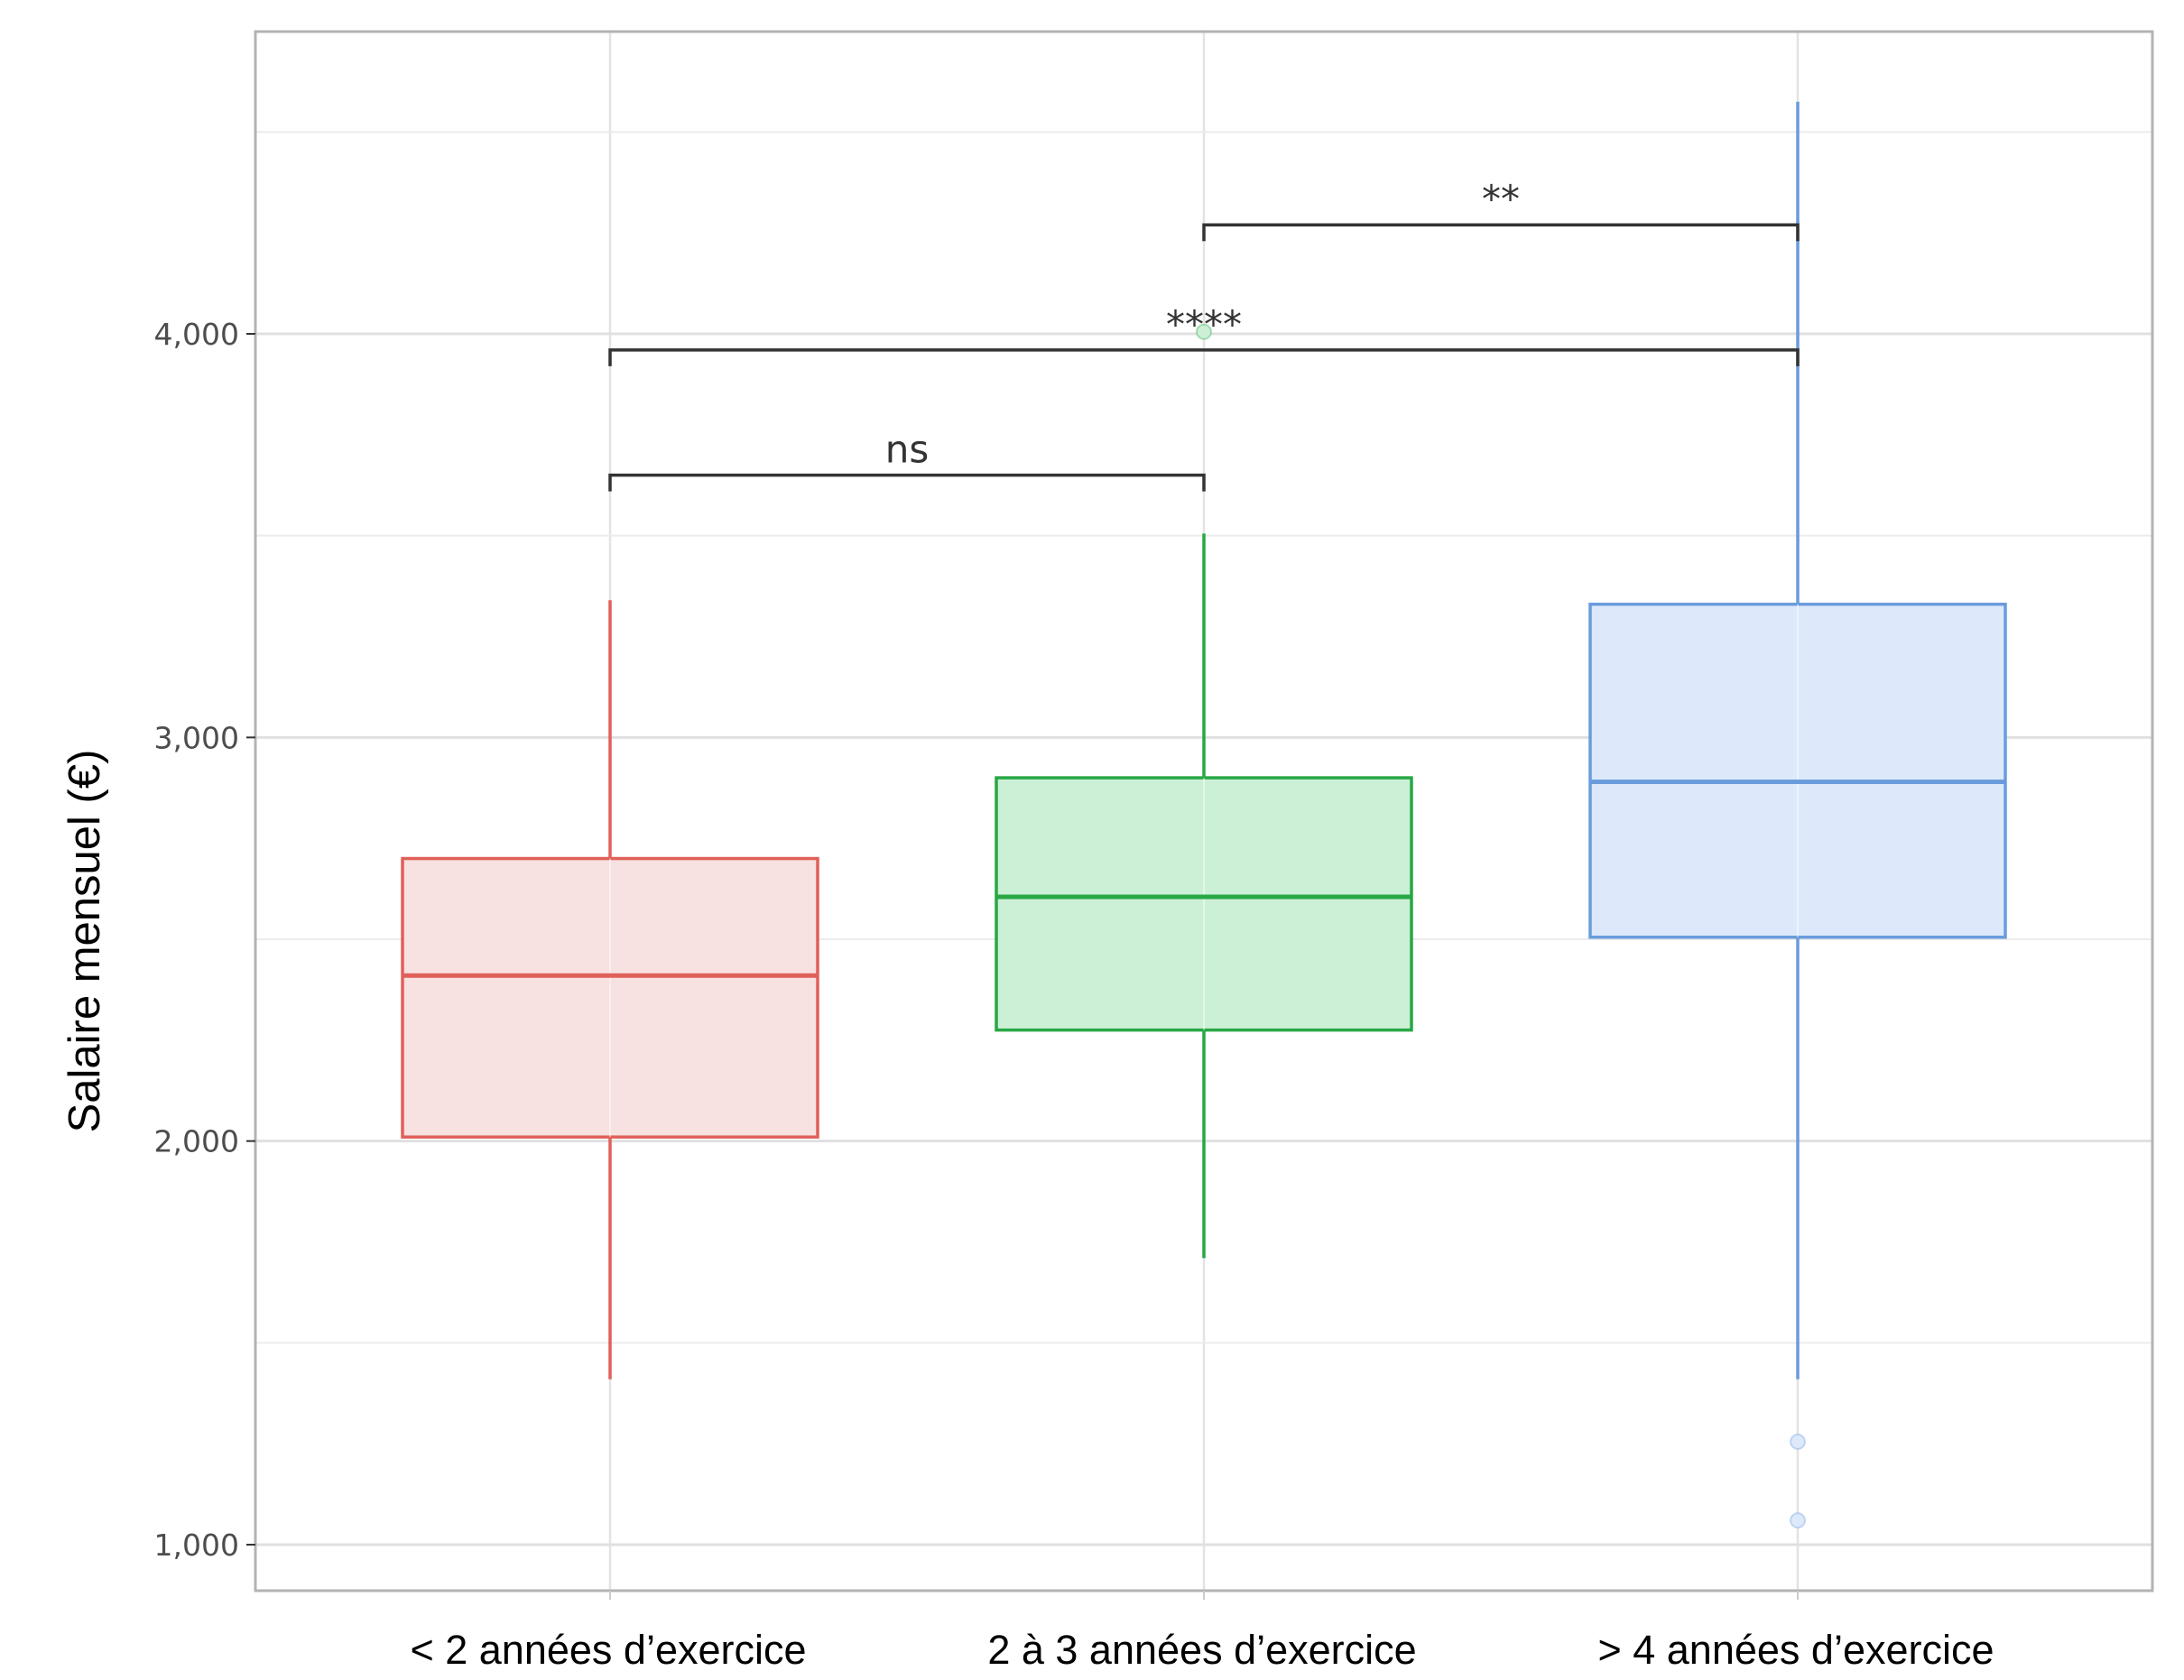 The image size is (2184, 1680). Describe the element at coordinates (196, 334) in the screenshot. I see `y-tick-label-3: 4,000` at that location.